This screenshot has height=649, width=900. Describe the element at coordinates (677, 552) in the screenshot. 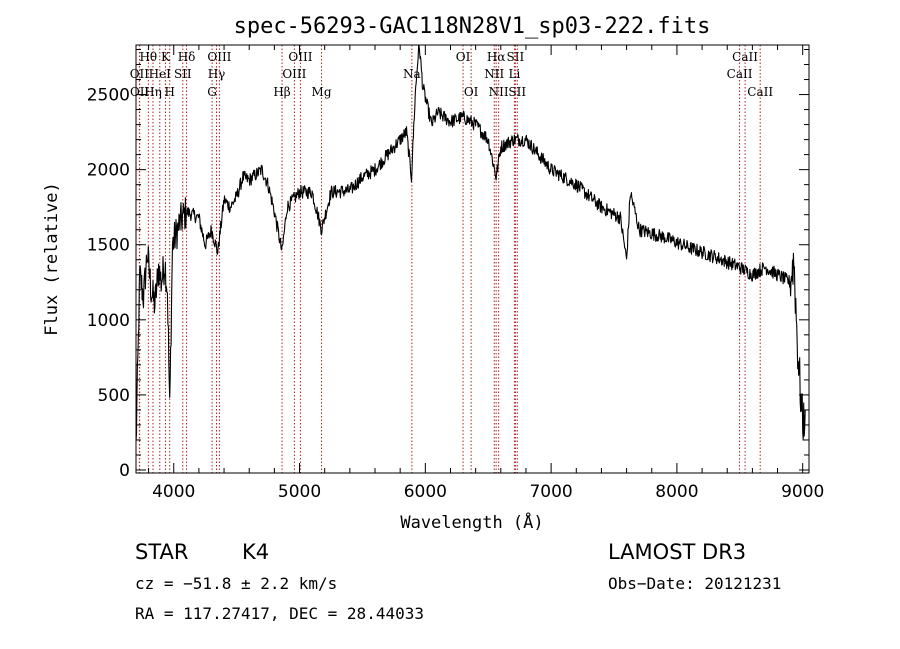

I see `survey-name: LAMOST DR3` at that location.